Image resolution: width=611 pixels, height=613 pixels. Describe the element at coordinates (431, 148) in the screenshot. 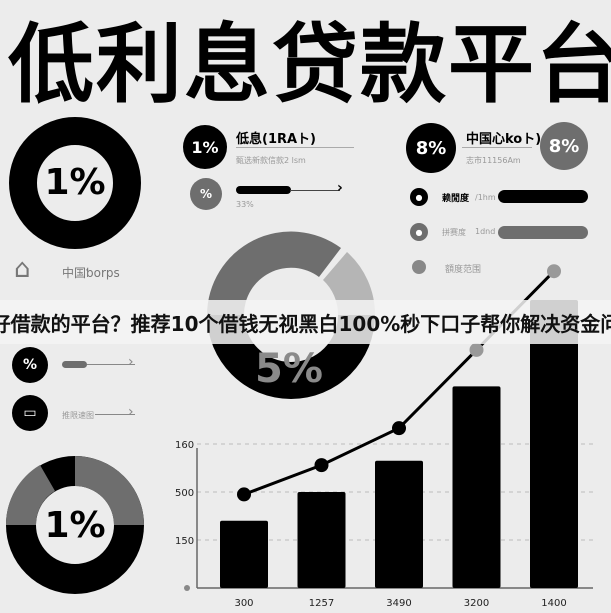

I see `rate-badge-right: 8%` at that location.